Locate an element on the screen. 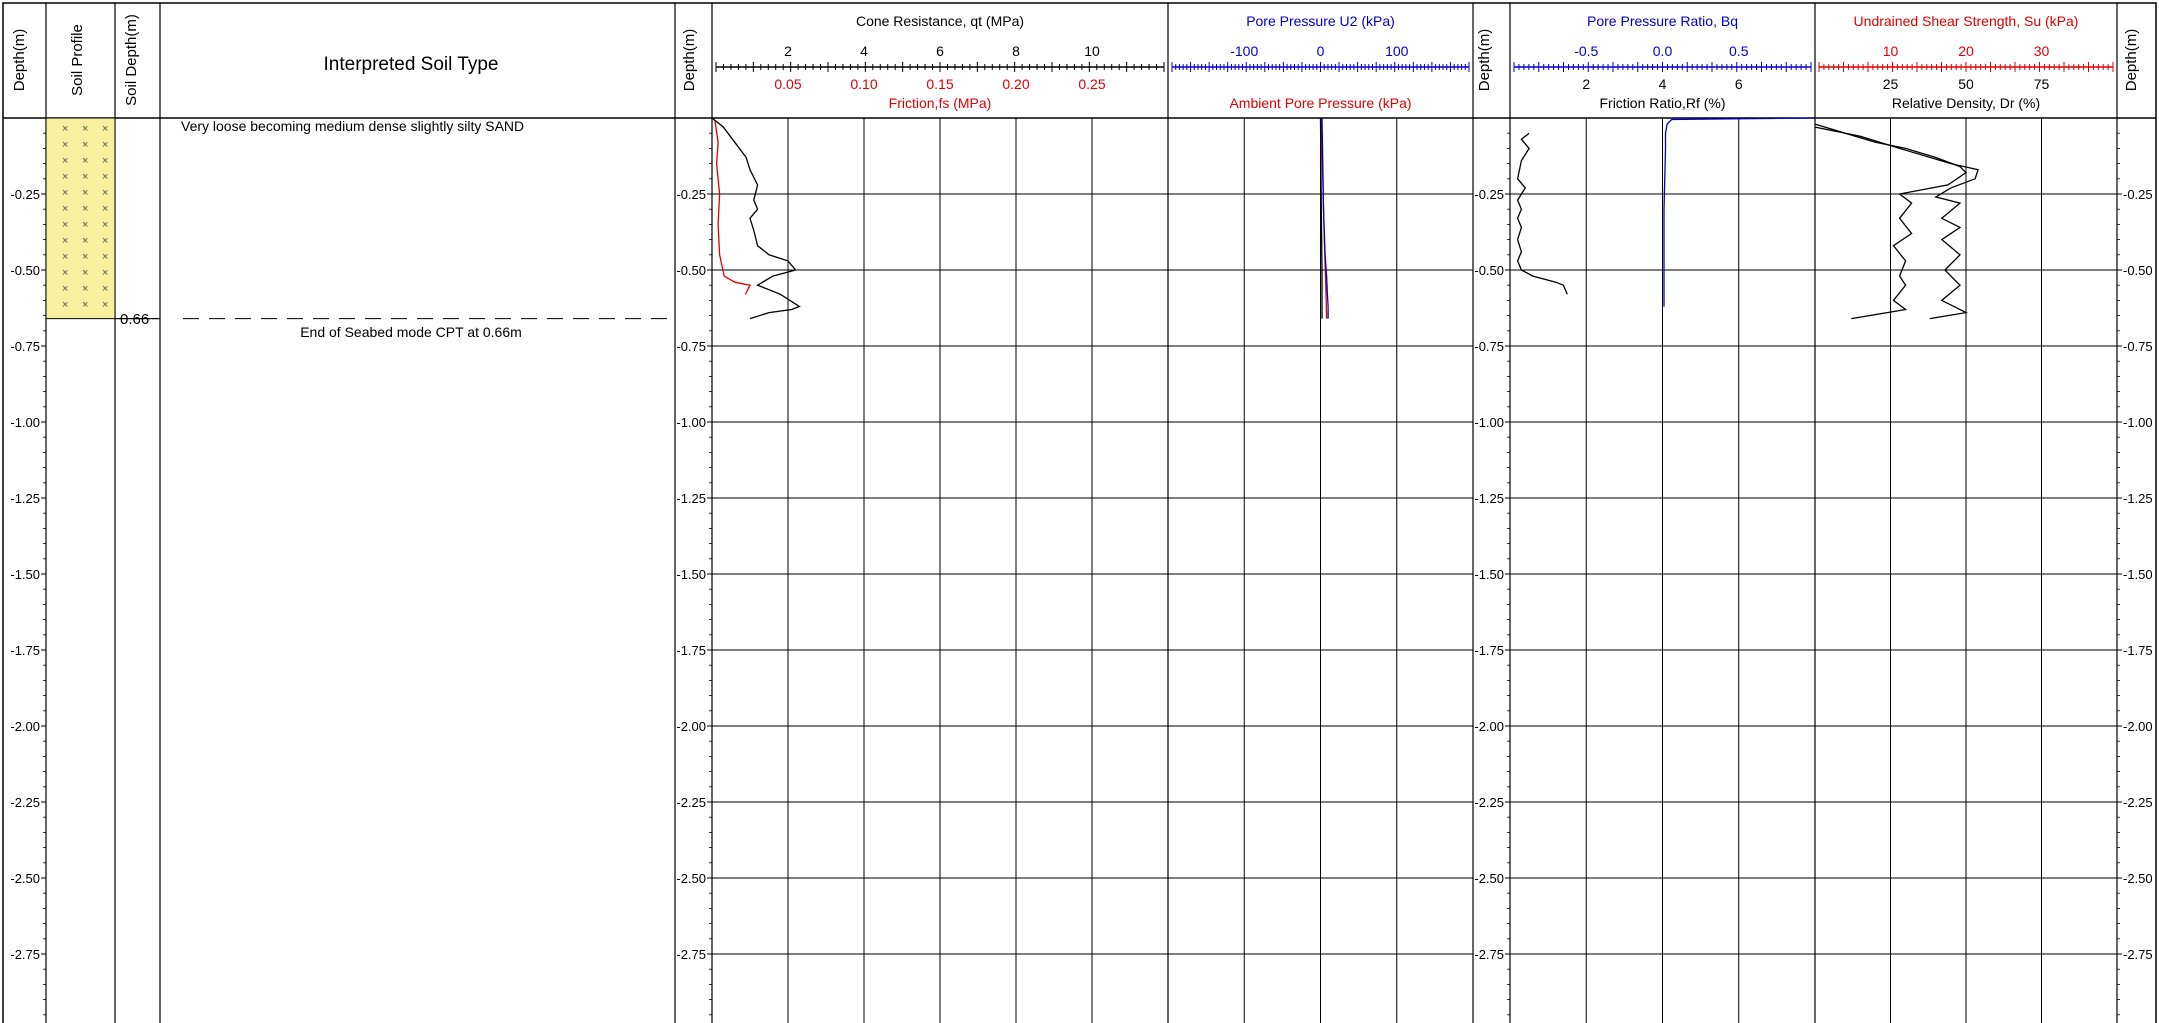 The width and height of the screenshot is (2159, 1023). axis-tick-label: 0.10 is located at coordinates (863, 84).